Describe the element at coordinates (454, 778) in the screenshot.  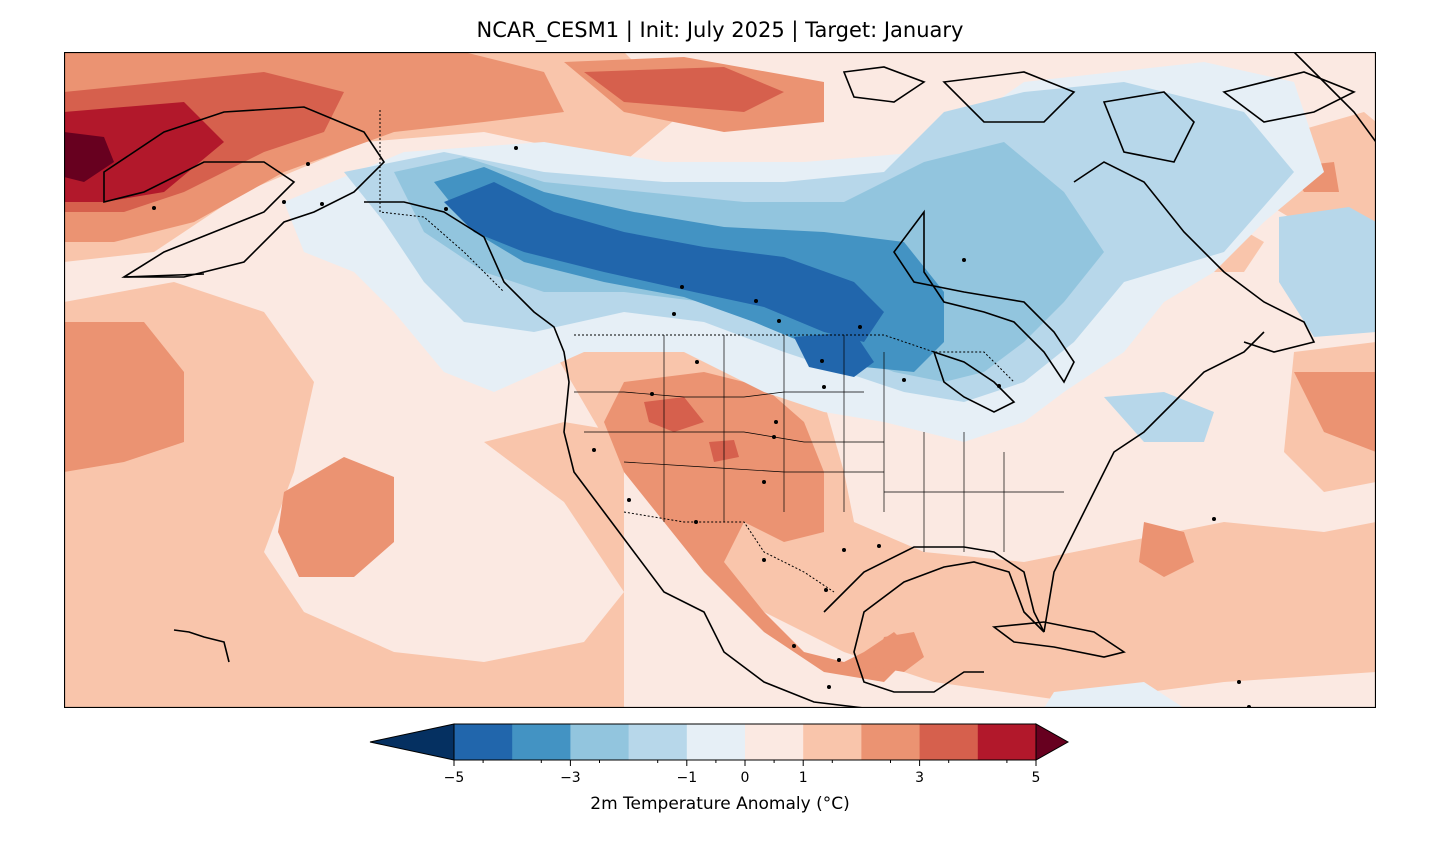
I see `colorbar-tick-label: −5` at that location.